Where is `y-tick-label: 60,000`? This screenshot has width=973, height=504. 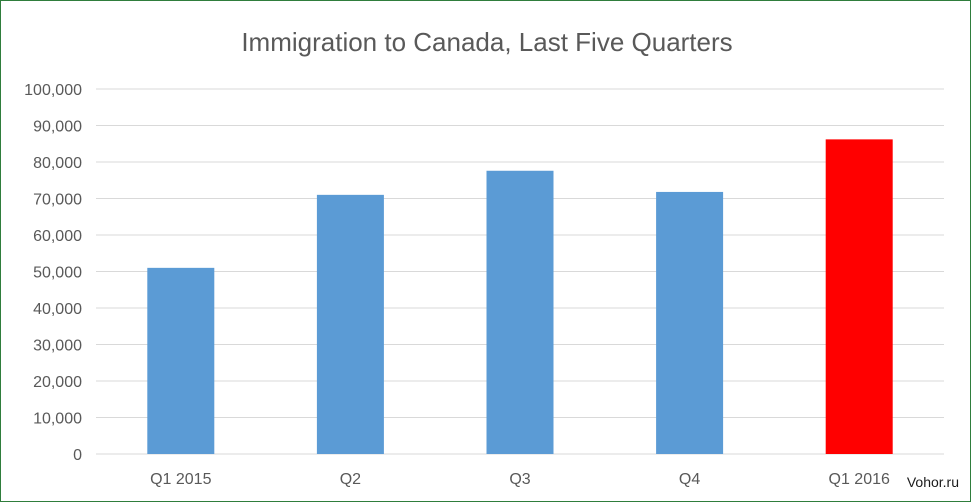
y-tick-label: 60,000 is located at coordinates (57, 236).